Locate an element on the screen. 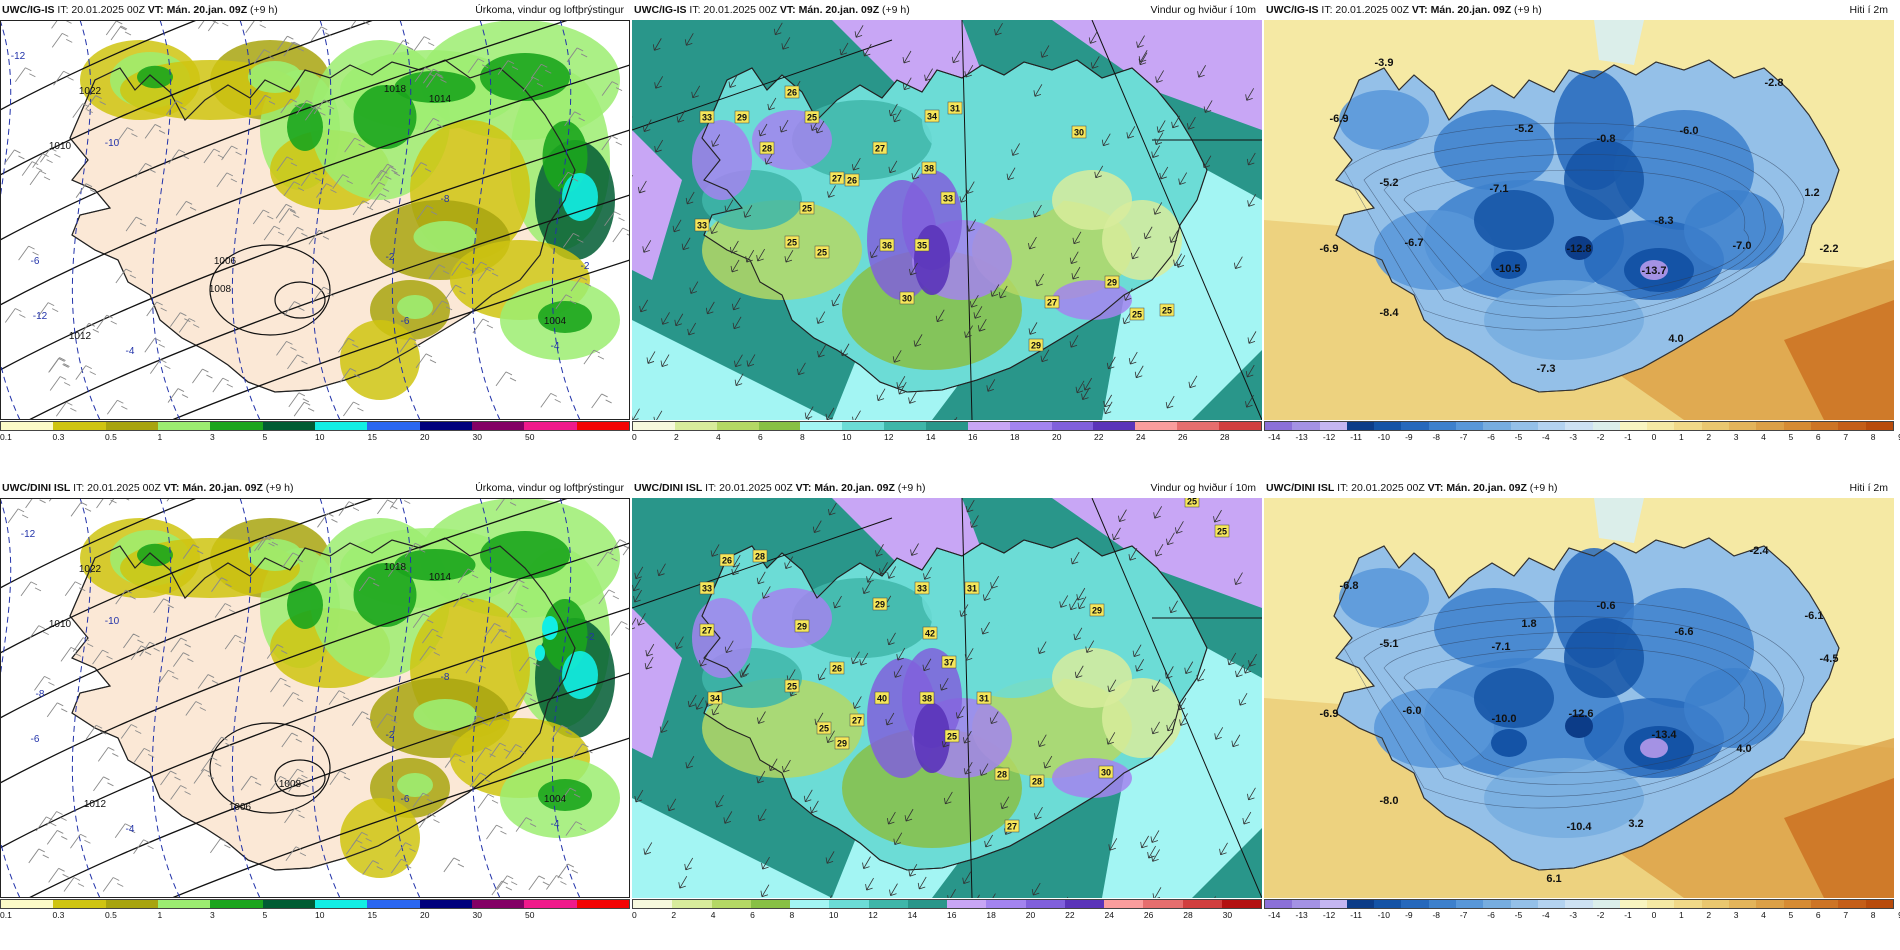 This screenshot has width=1900, height=950. lead-time: (+9 h) is located at coordinates (1543, 488).